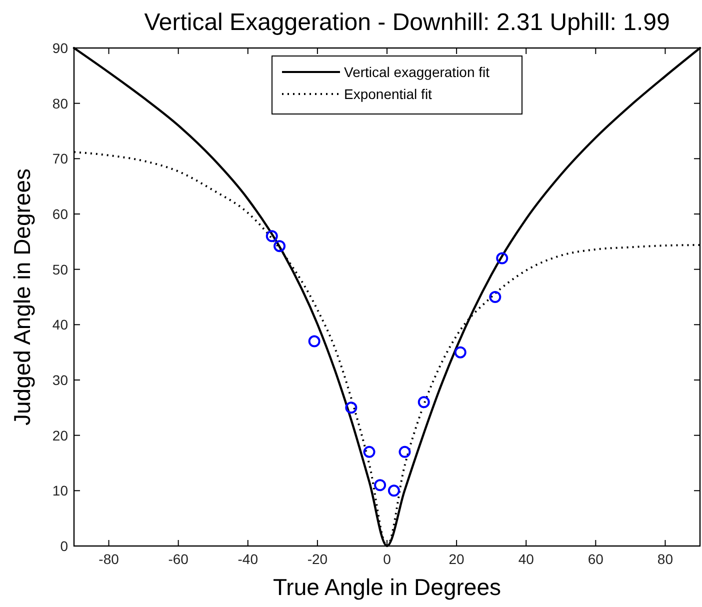 The height and width of the screenshot is (607, 702). I want to click on y-tick-label: 40, so click(60, 324).